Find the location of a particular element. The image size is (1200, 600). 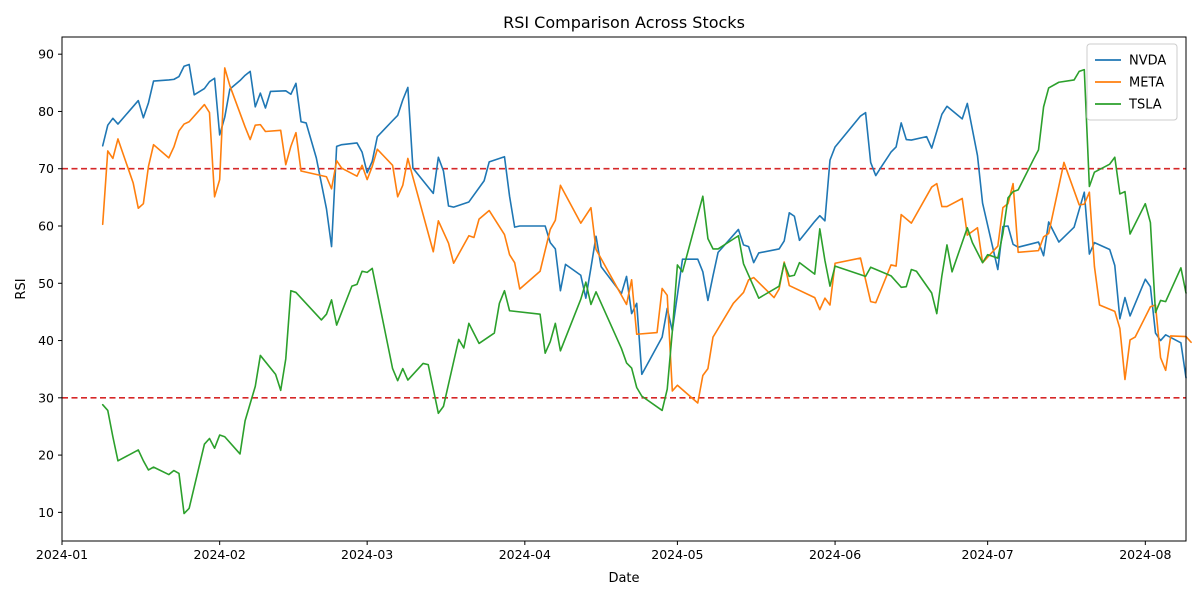

y-tick-label: 40 is located at coordinates (46, 340).